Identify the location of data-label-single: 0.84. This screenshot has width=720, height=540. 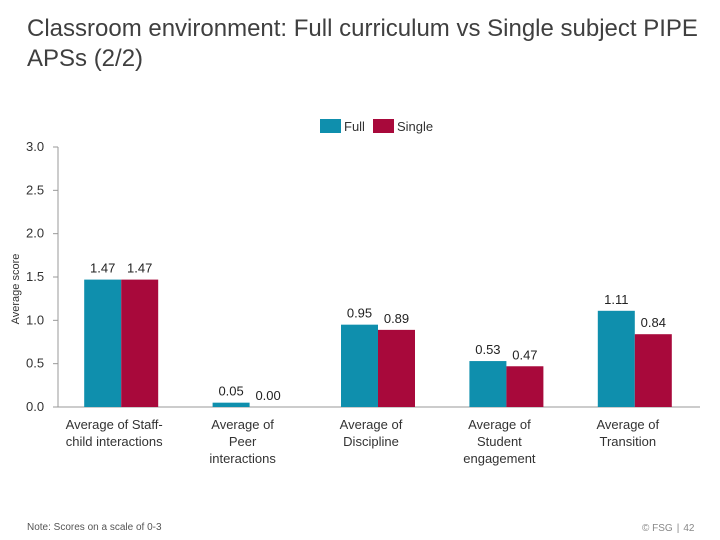
(653, 322).